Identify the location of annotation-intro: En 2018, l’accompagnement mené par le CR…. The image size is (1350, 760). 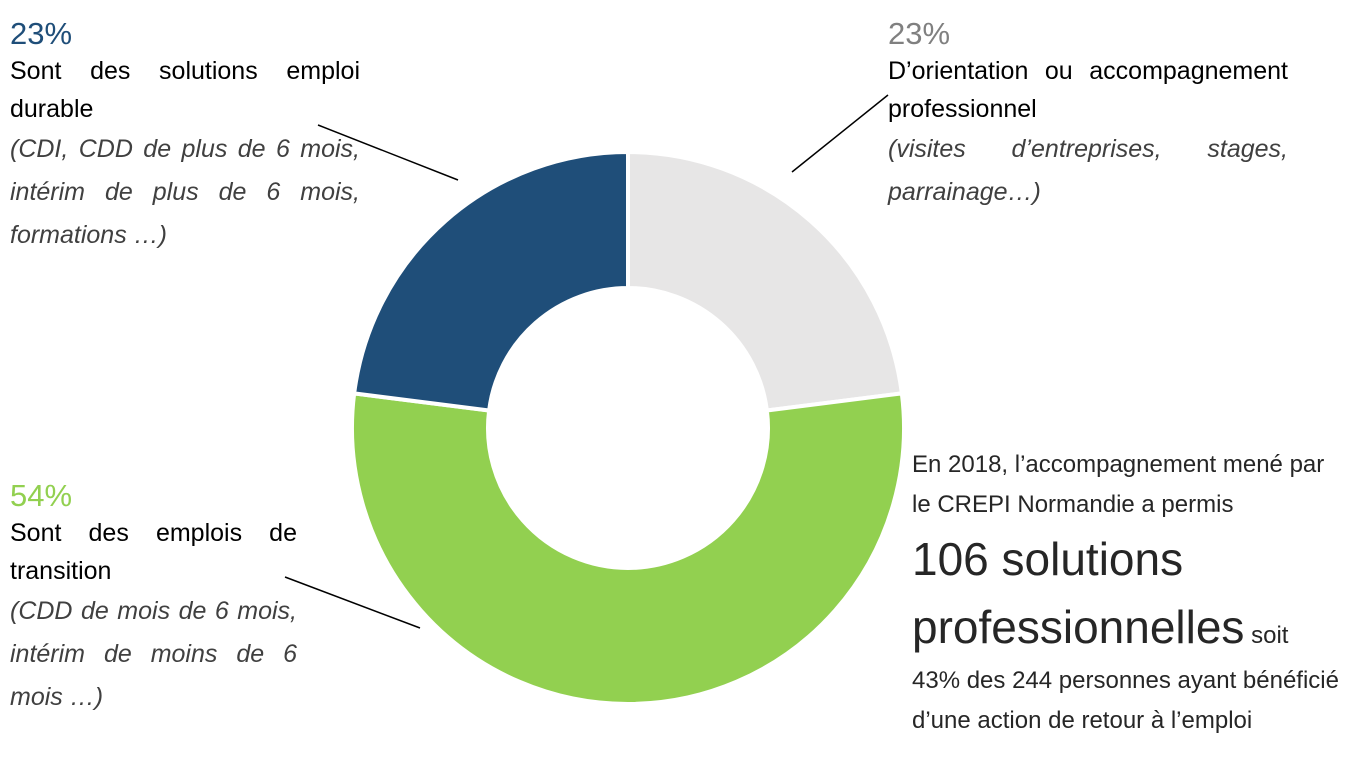
(1118, 484).